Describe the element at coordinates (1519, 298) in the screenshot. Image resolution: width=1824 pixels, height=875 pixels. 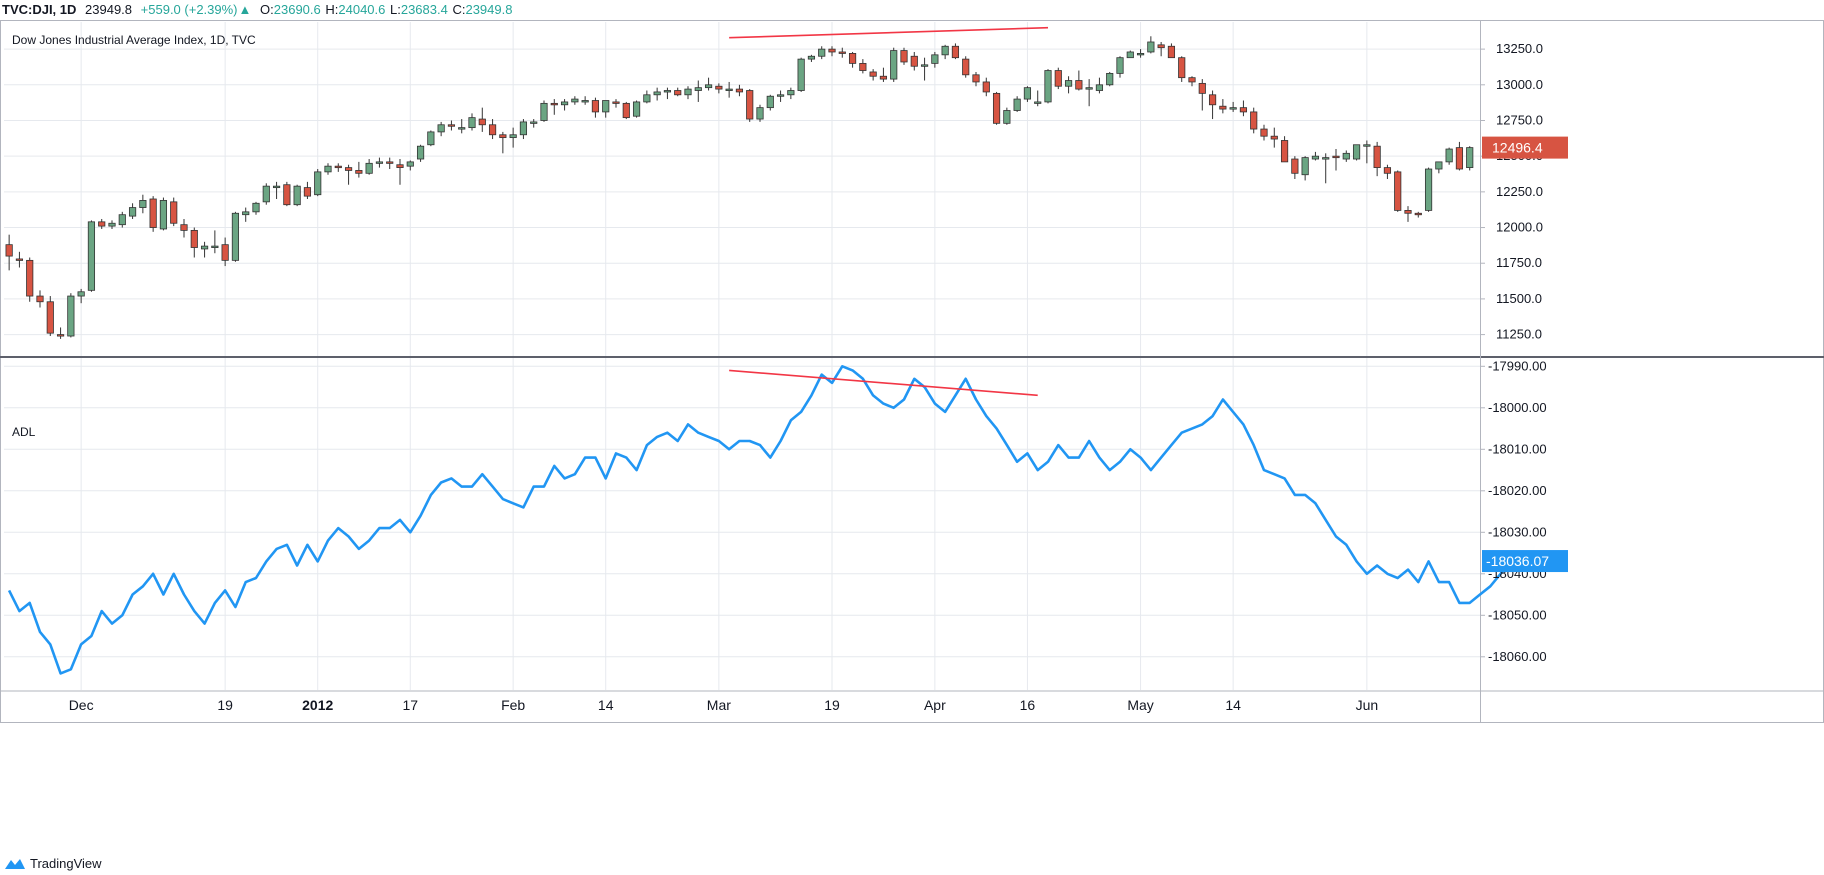
I see `price-axis-label: 11500.0` at that location.